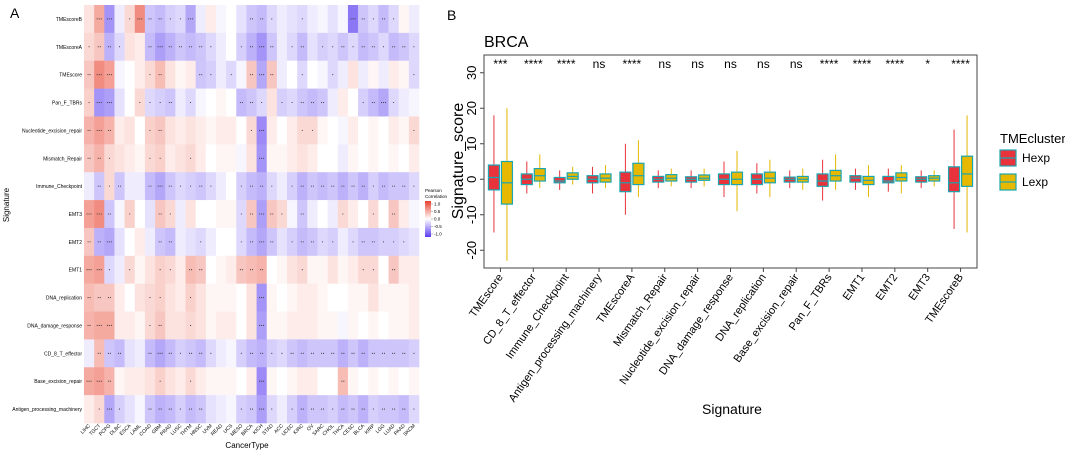 Image resolution: width=1065 pixels, height=451 pixels. I want to click on heatmap-x-axis-title: CancerType, so click(247, 445).